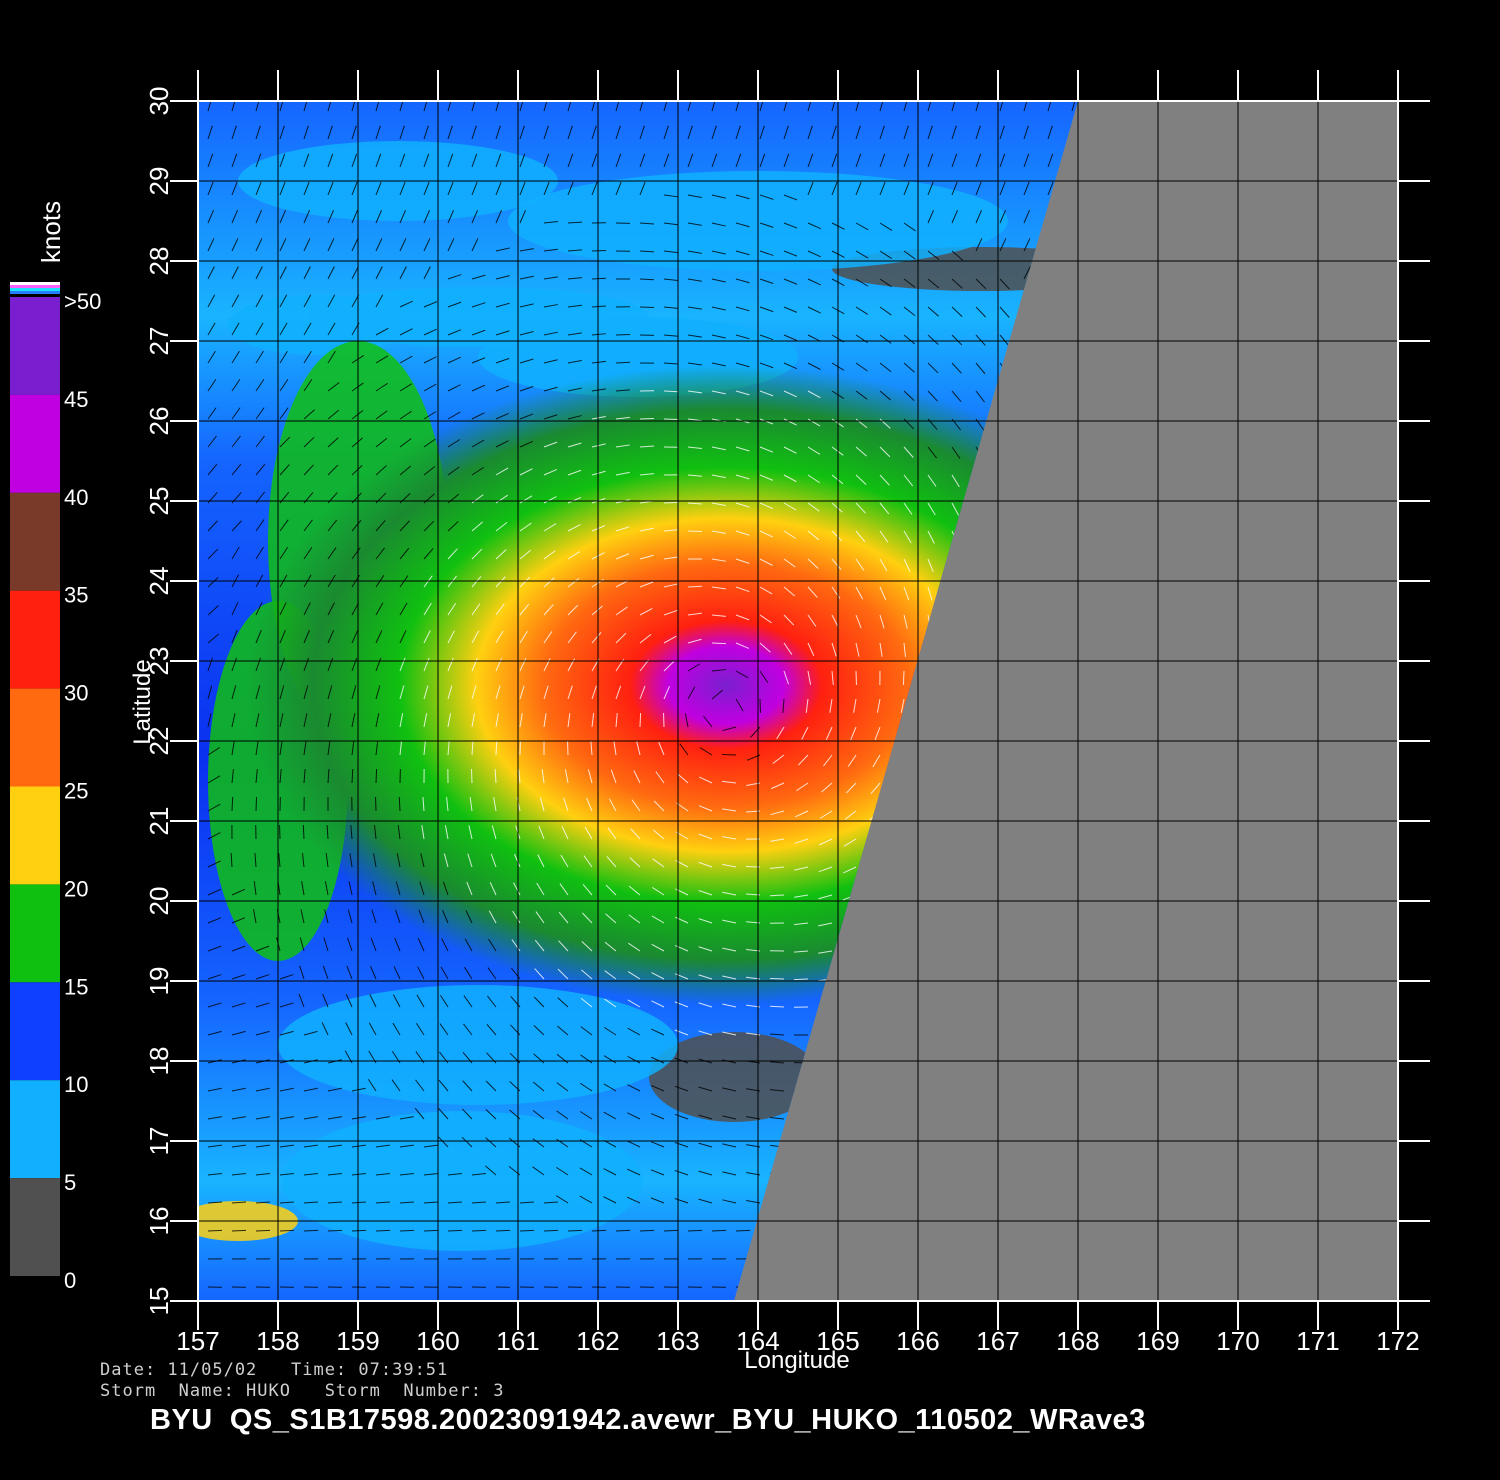  Describe the element at coordinates (1397, 1341) in the screenshot. I see `longitude-tick-label: 172` at that location.